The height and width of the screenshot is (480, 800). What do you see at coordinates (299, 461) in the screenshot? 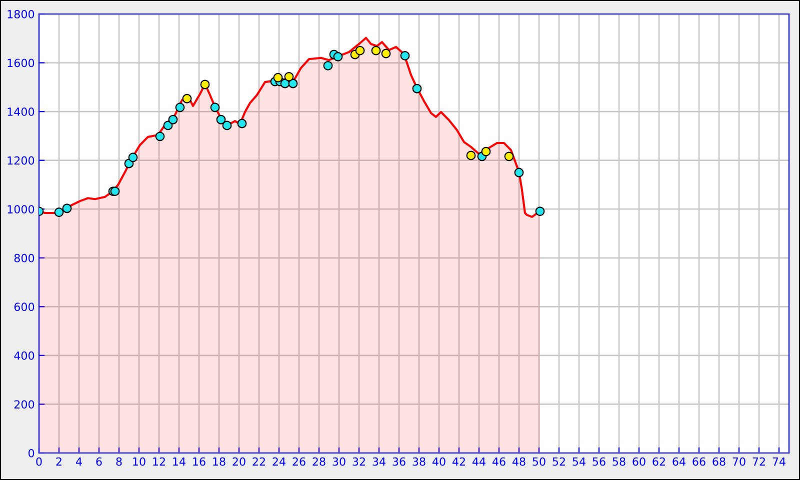
I see `x-tick-label: 26` at bounding box center [299, 461].